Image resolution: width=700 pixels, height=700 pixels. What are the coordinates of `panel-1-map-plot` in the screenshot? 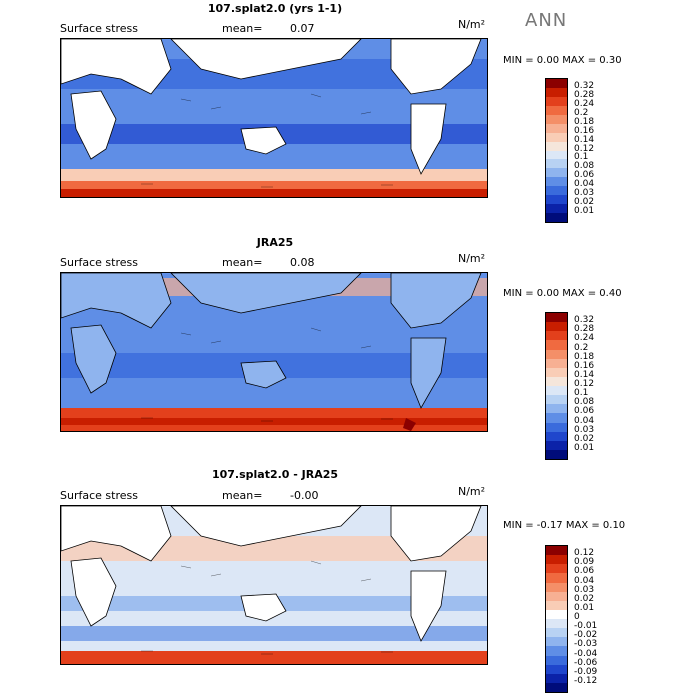 It's located at (274, 118).